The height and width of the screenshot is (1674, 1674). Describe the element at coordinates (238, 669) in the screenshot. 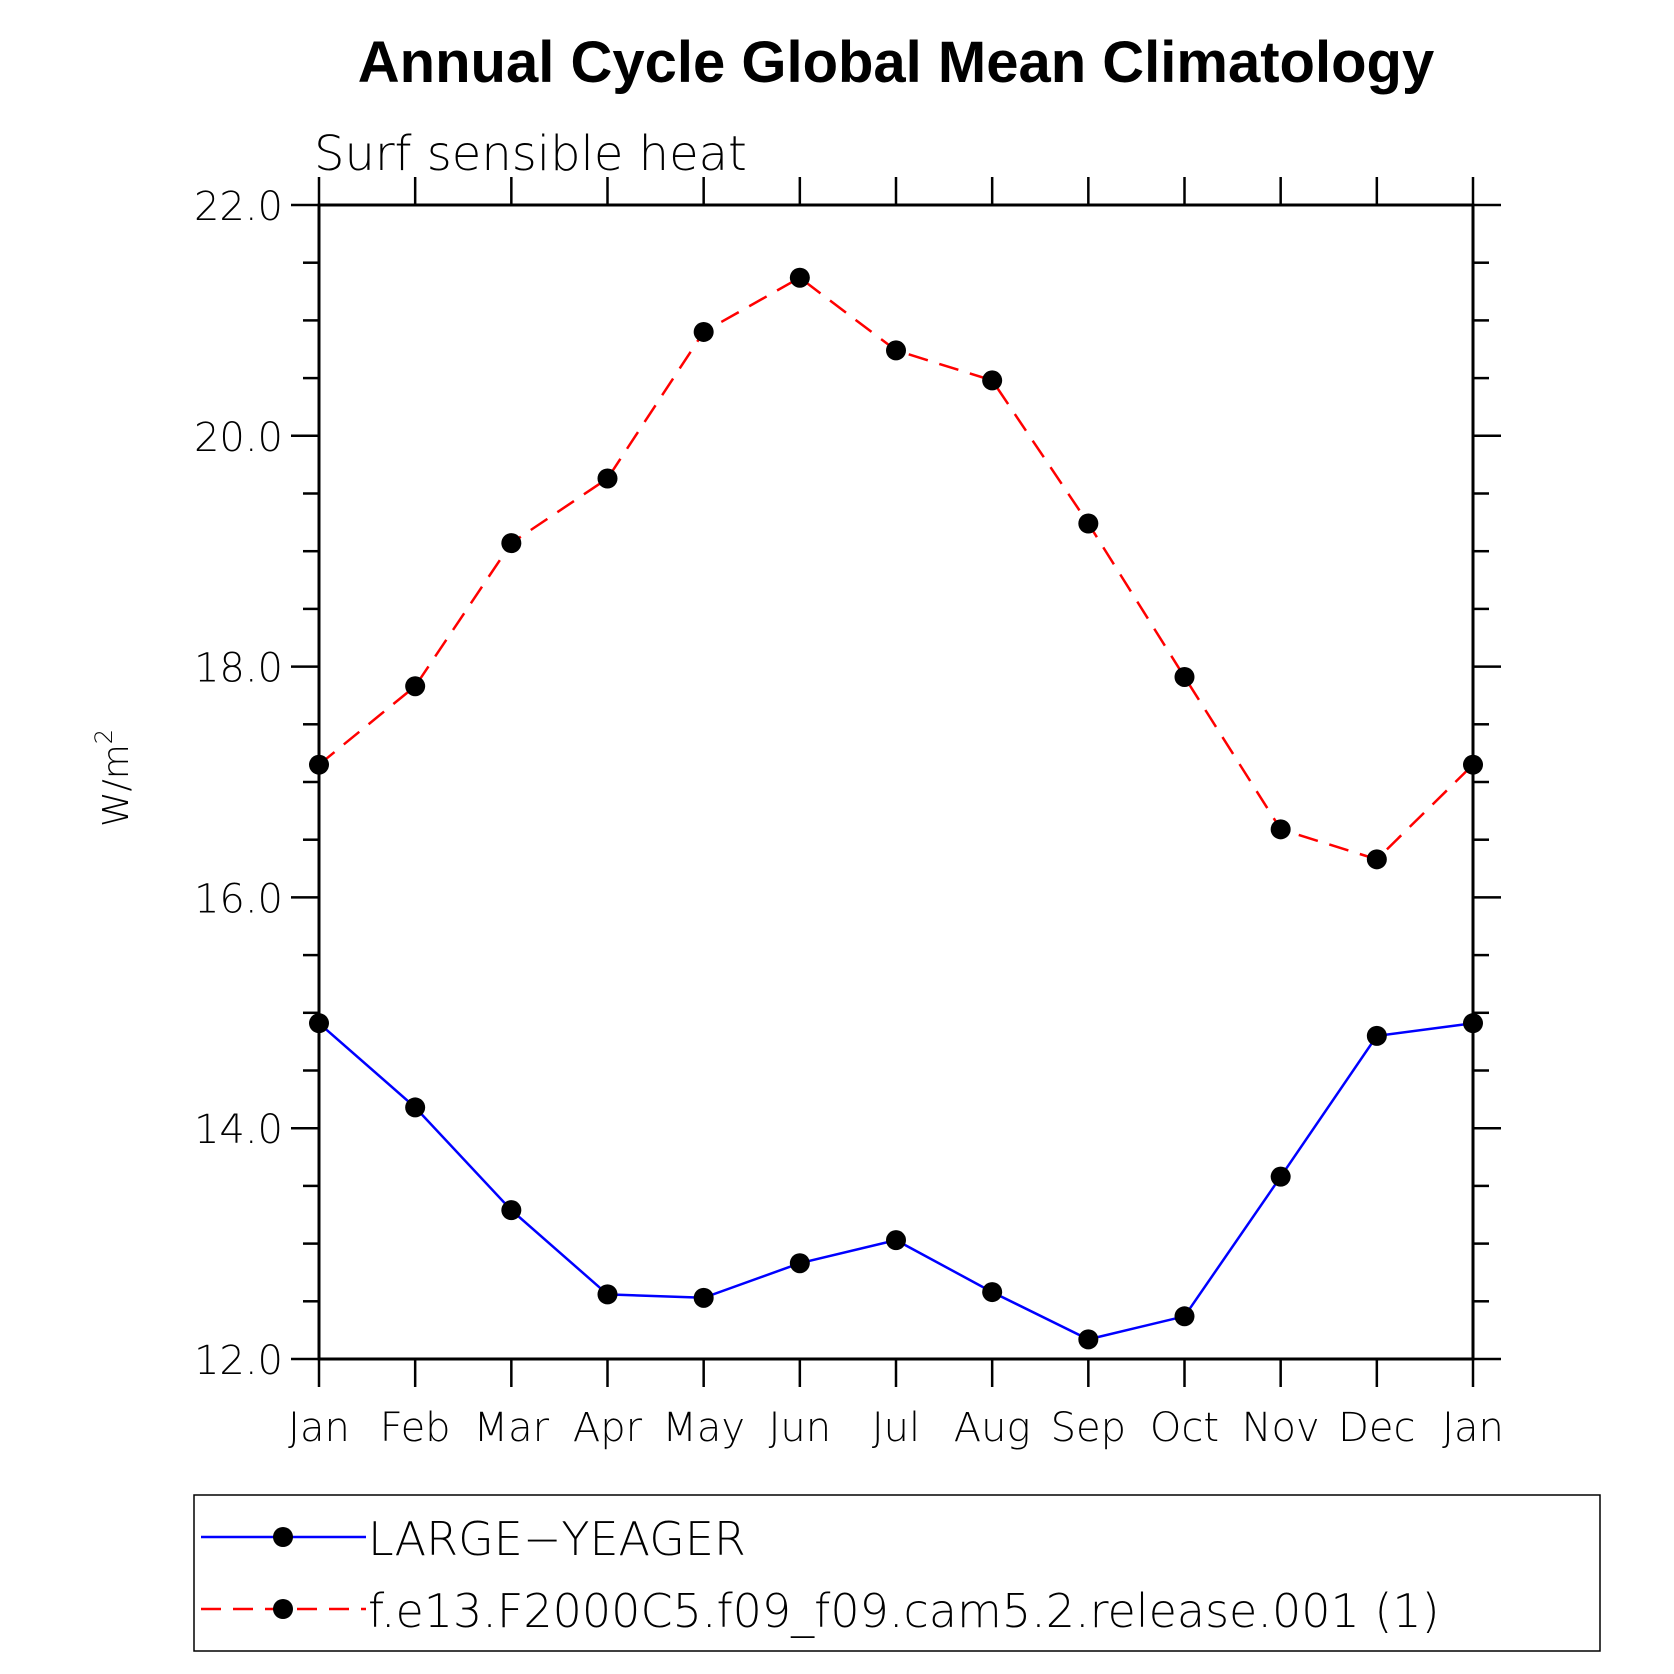

I see `y-tick-label: 18.0` at that location.